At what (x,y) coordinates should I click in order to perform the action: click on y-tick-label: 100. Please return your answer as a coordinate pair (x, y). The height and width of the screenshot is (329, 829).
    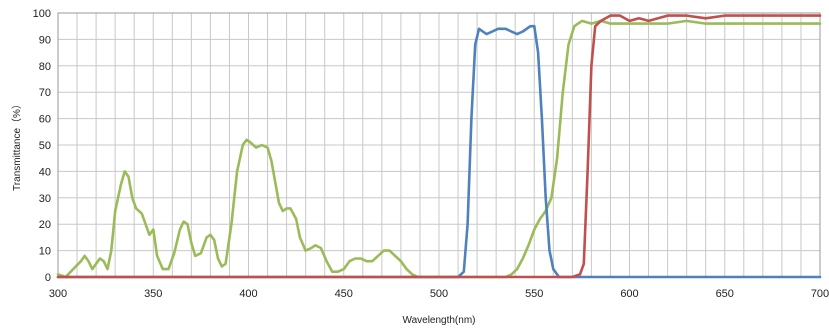
    Looking at the image, I should click on (42, 14).